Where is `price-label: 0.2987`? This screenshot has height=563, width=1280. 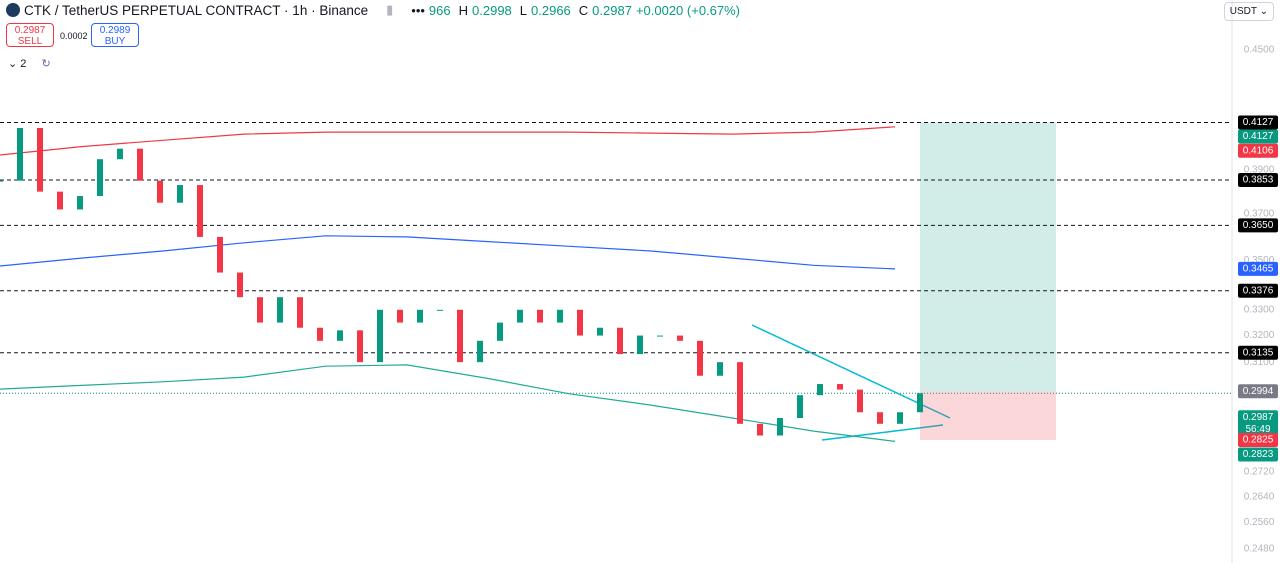 price-label: 0.2987 is located at coordinates (1258, 417).